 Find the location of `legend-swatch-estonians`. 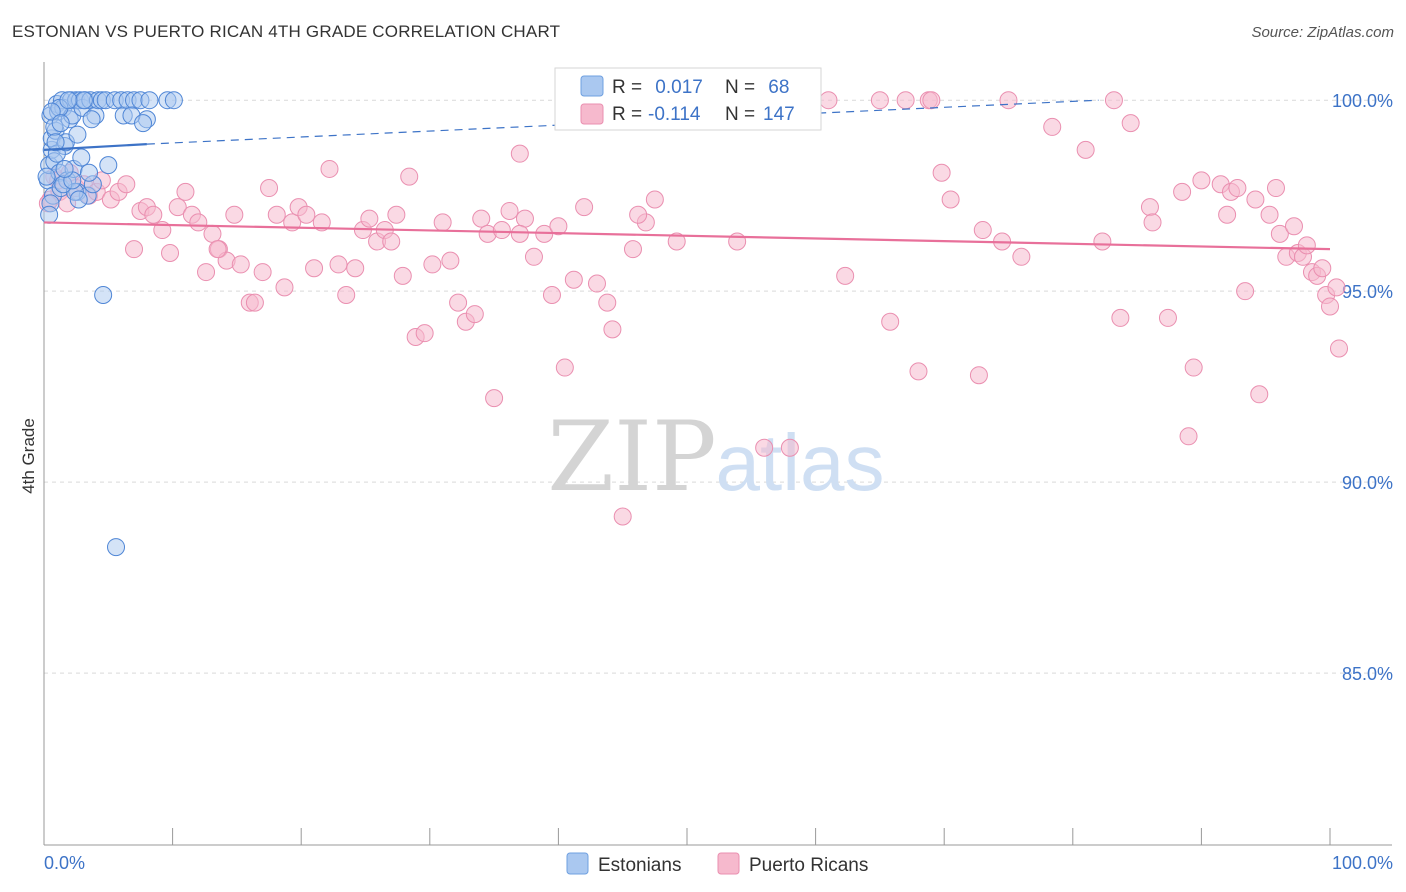

legend-swatch-estonians is located at coordinates (592, 86).